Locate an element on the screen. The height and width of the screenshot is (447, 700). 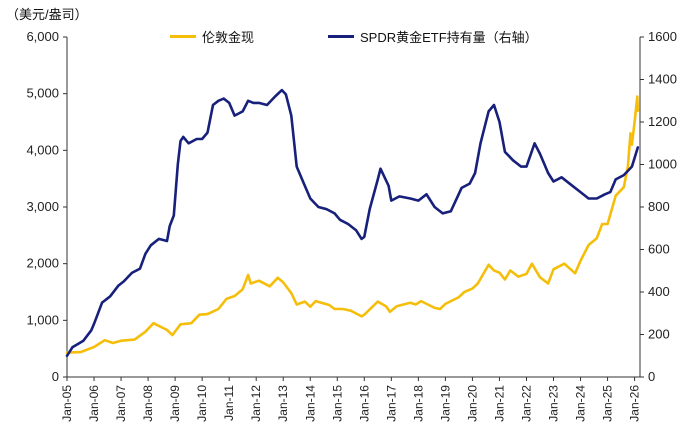
legend-swatch-gold-price is located at coordinates (183, 36).